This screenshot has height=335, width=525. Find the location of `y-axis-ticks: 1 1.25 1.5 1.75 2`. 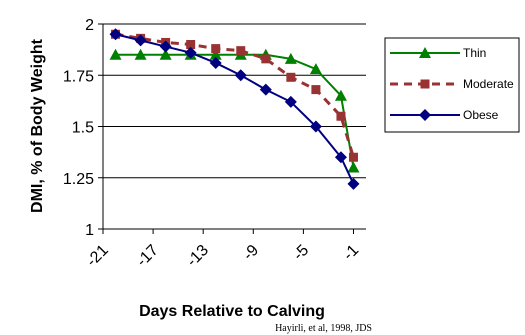

y-axis-ticks: 1 1.25 1.5 1.75 2 is located at coordinates (83, 128).